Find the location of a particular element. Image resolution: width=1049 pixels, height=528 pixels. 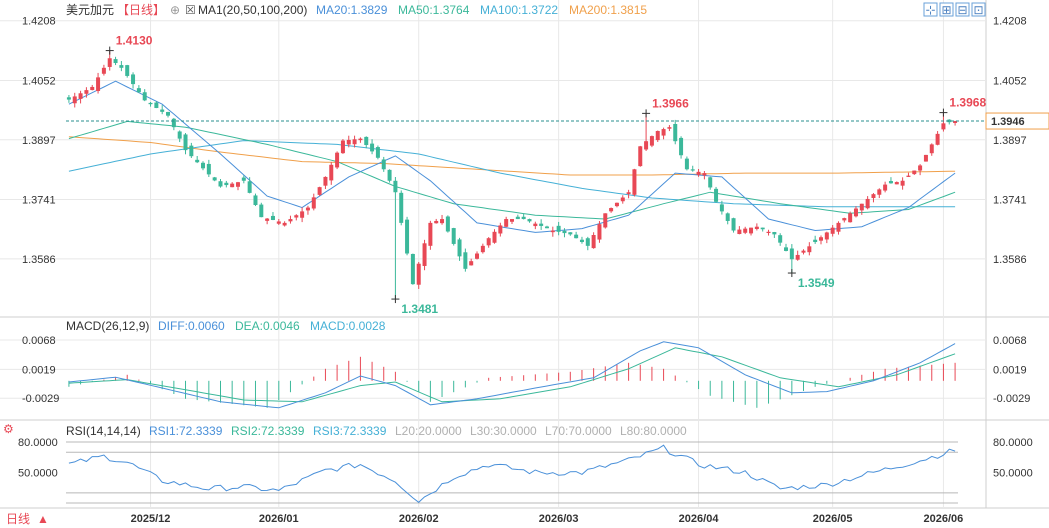

period-tab-arrow-icon: ▲ is located at coordinates (43, 519).